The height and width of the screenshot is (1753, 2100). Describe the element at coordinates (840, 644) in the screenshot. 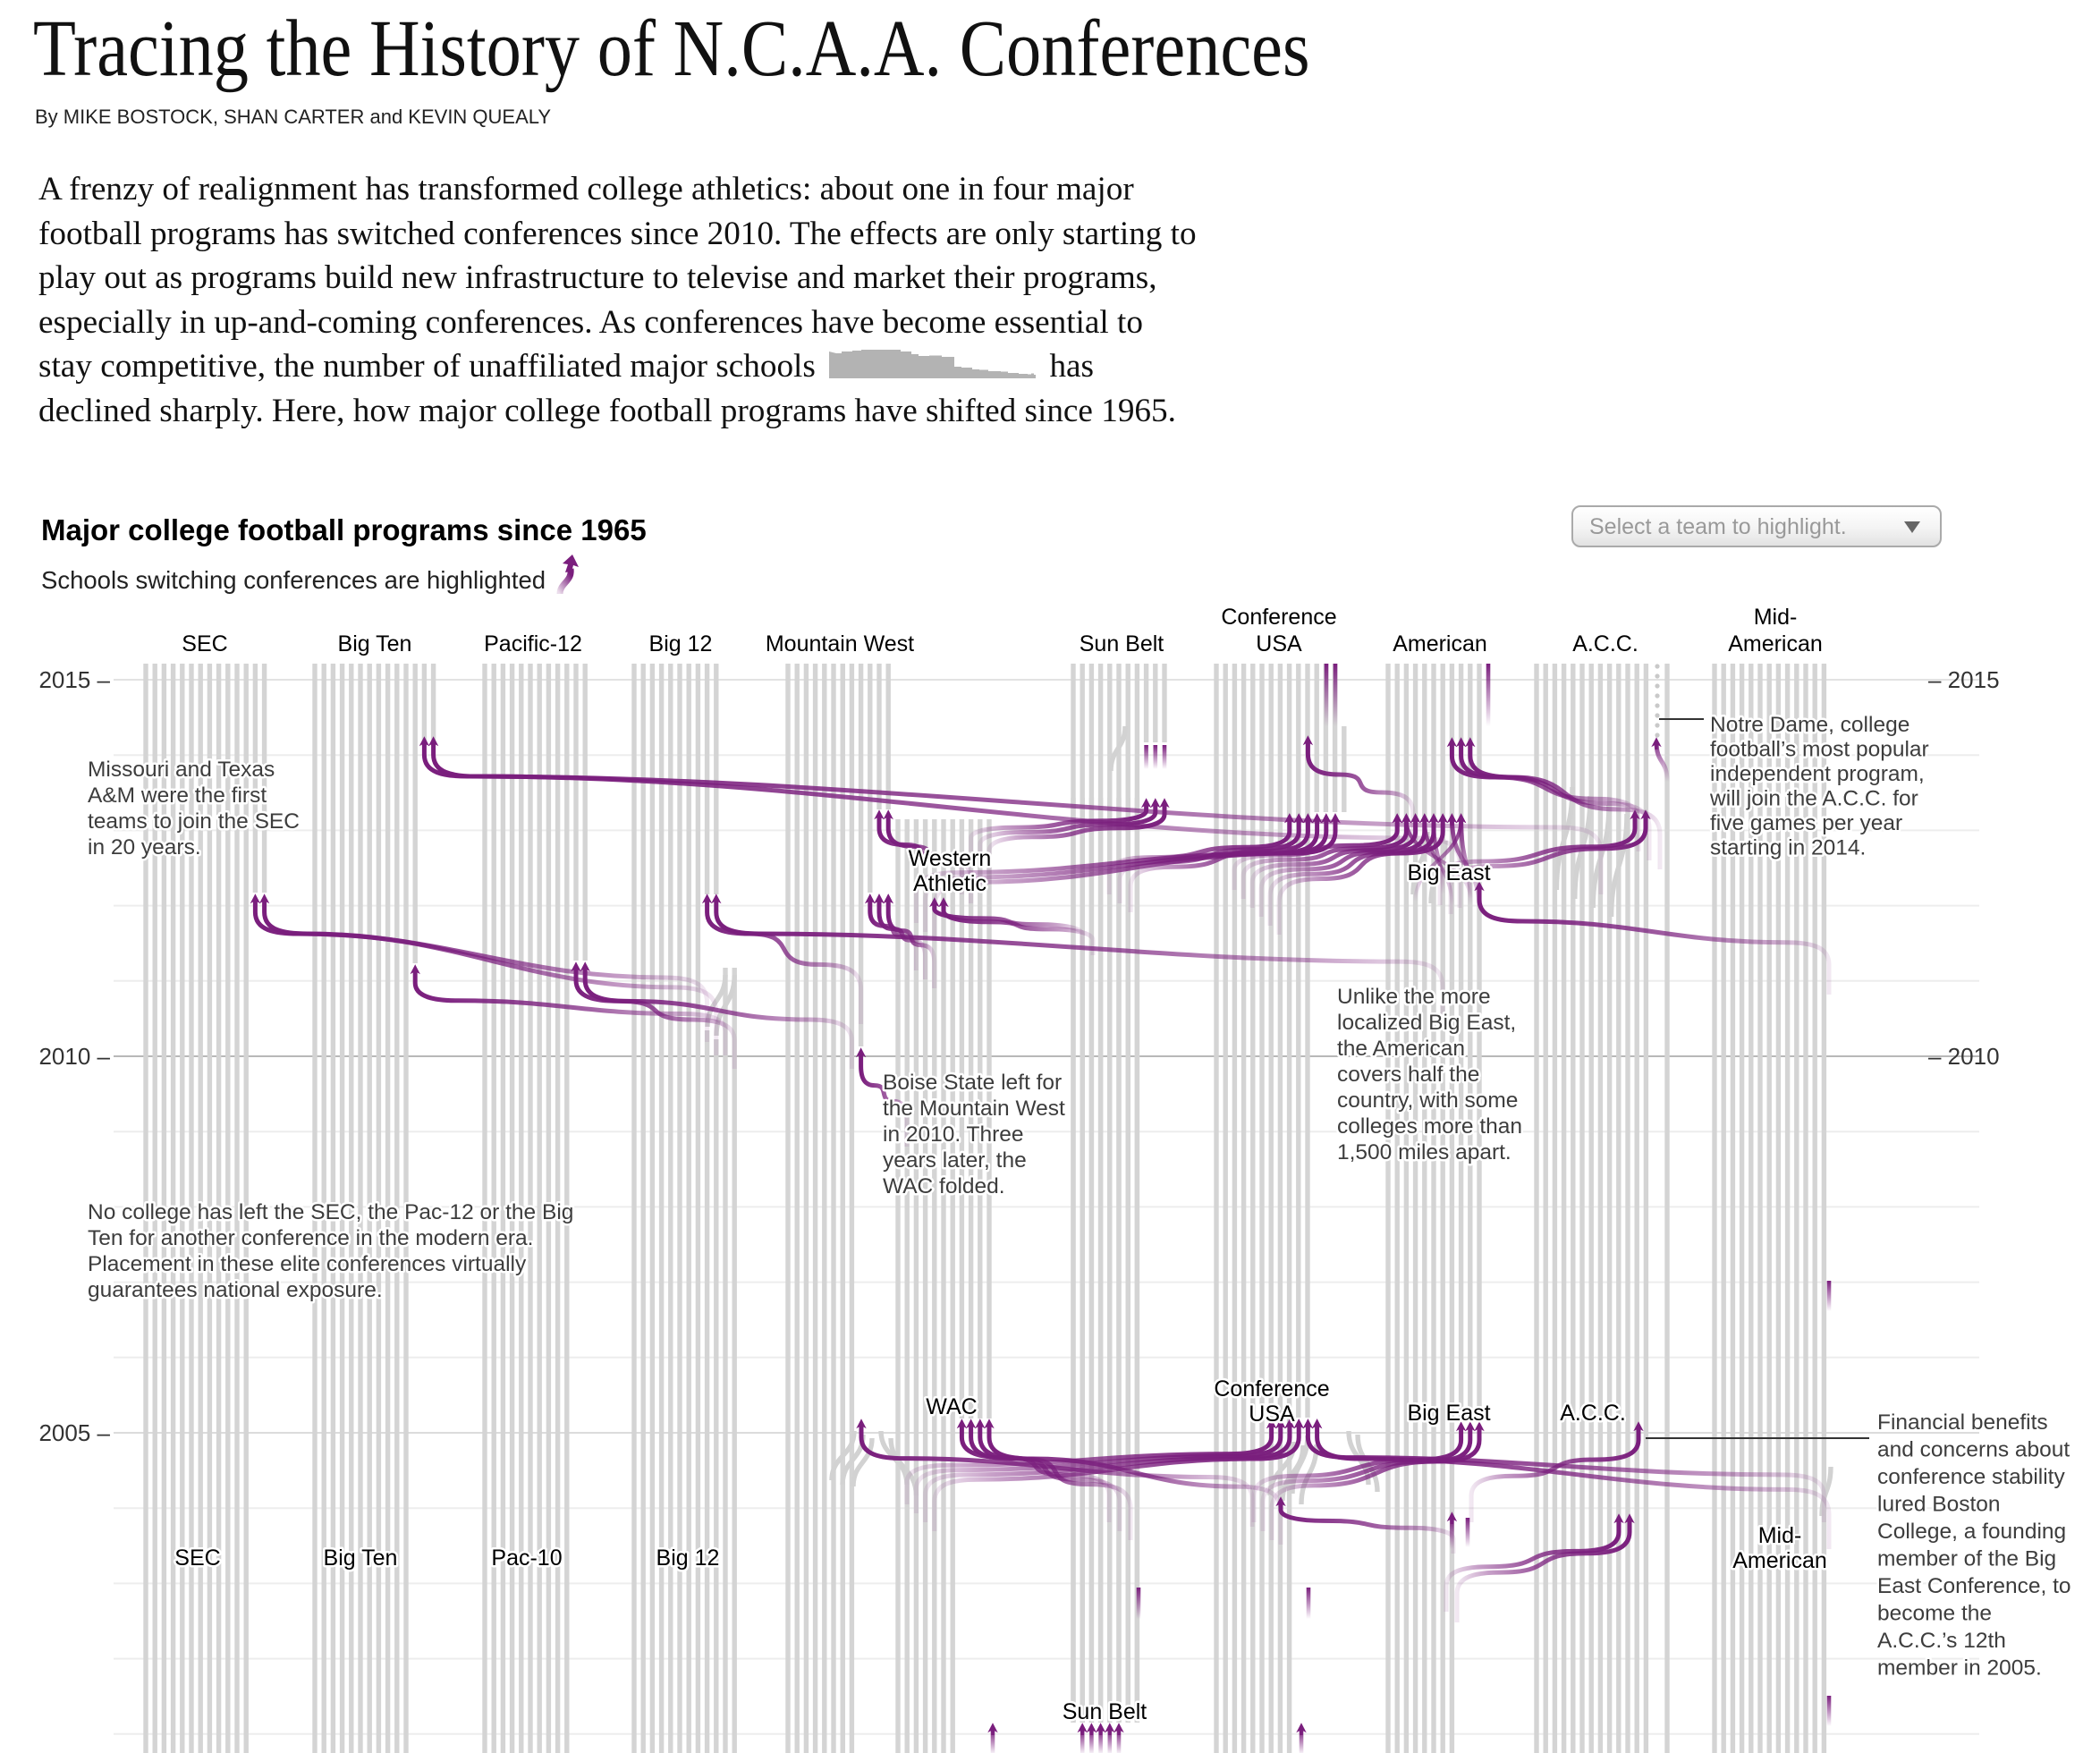

I see `svg-text: Mountain West` at that location.